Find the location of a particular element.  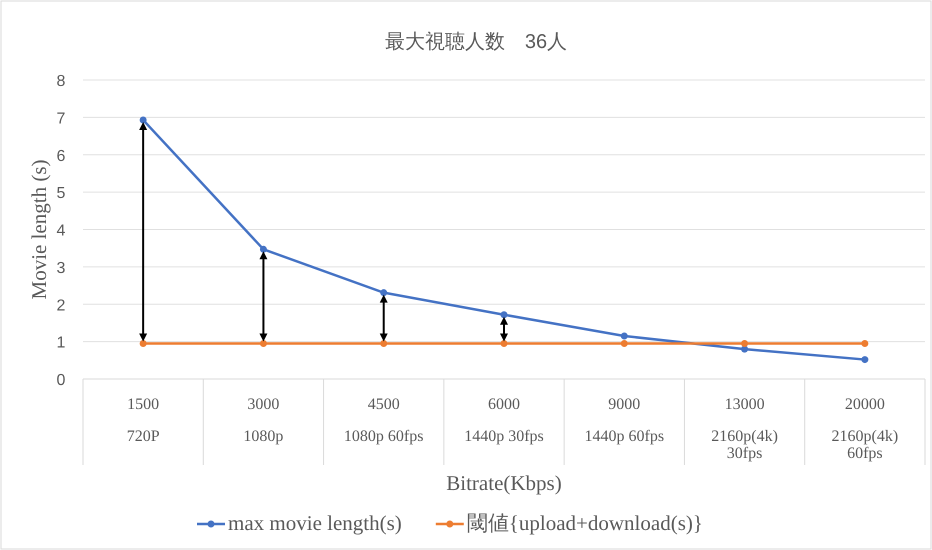

x-tick-label: 4500 1080p 60fps is located at coordinates (384, 420).